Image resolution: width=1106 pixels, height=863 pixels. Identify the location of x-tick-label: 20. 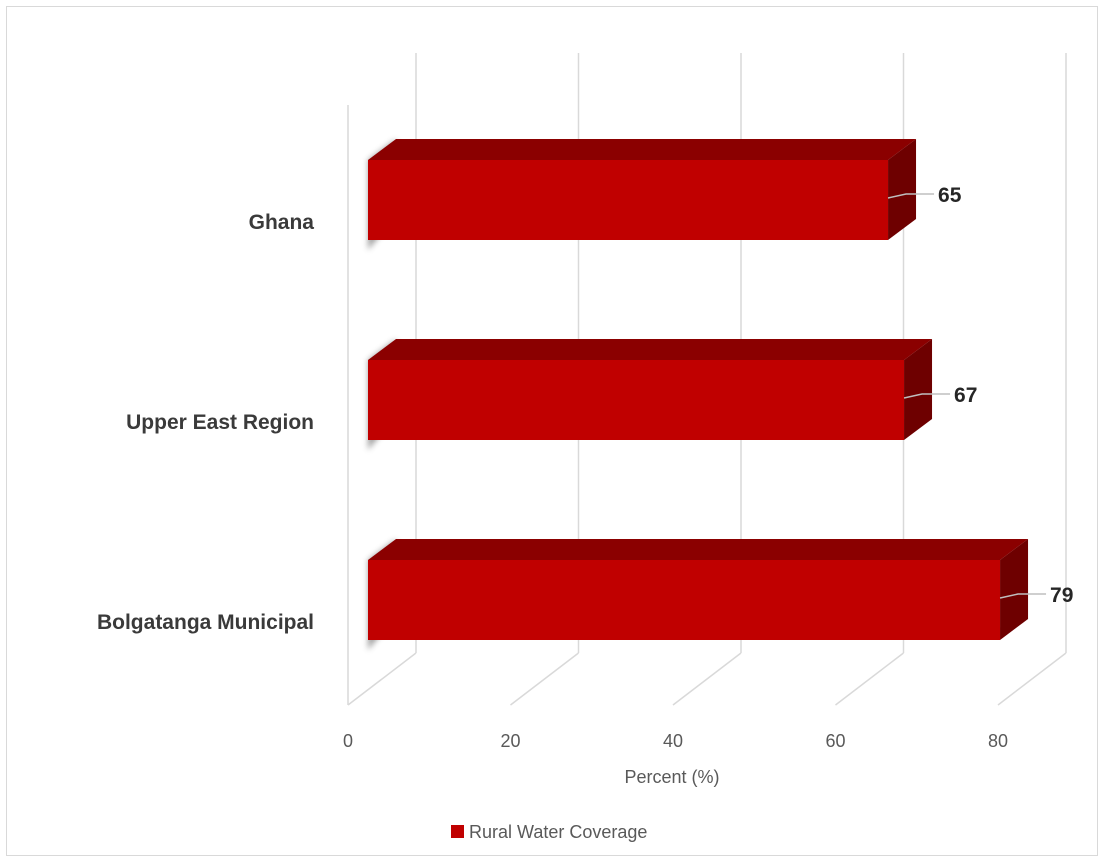
(510, 741).